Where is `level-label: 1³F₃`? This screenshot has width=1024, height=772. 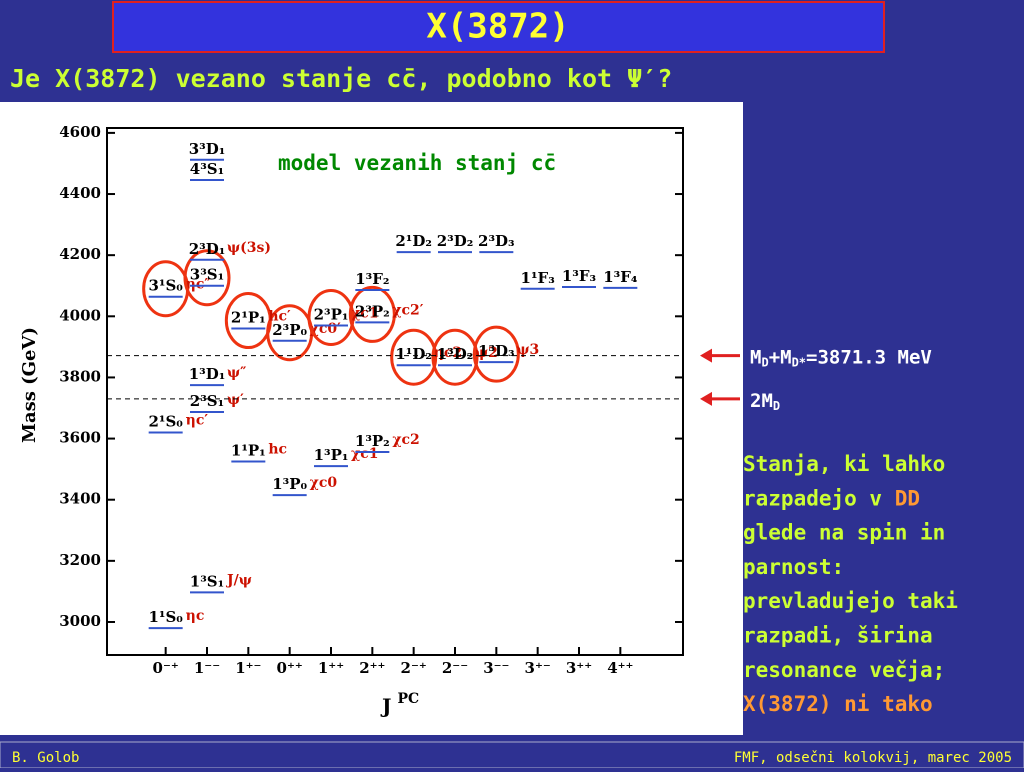
level-label: 1³F₃ is located at coordinates (579, 276).